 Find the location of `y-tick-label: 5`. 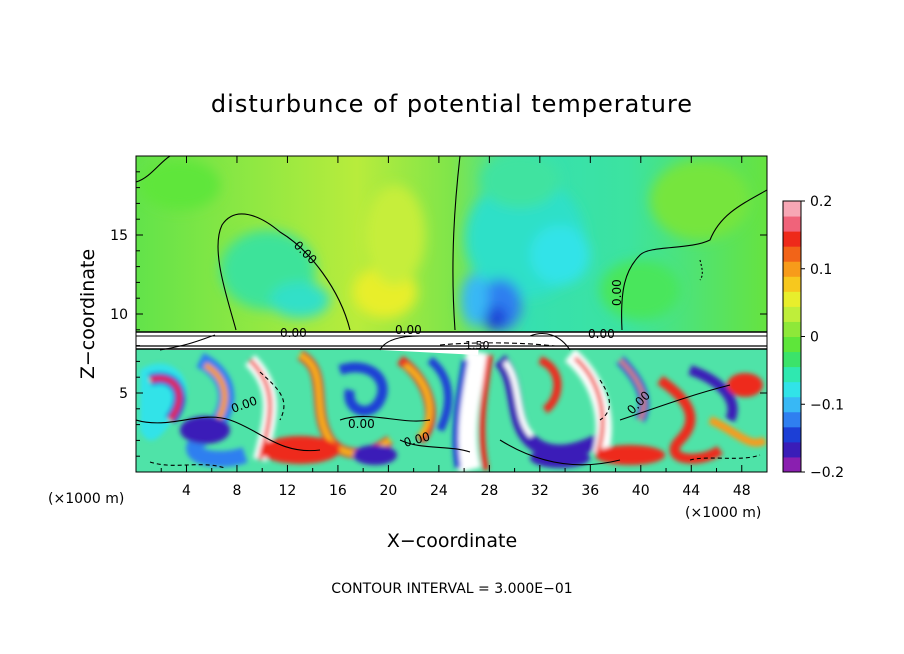

y-tick-label: 5 is located at coordinates (123, 394).